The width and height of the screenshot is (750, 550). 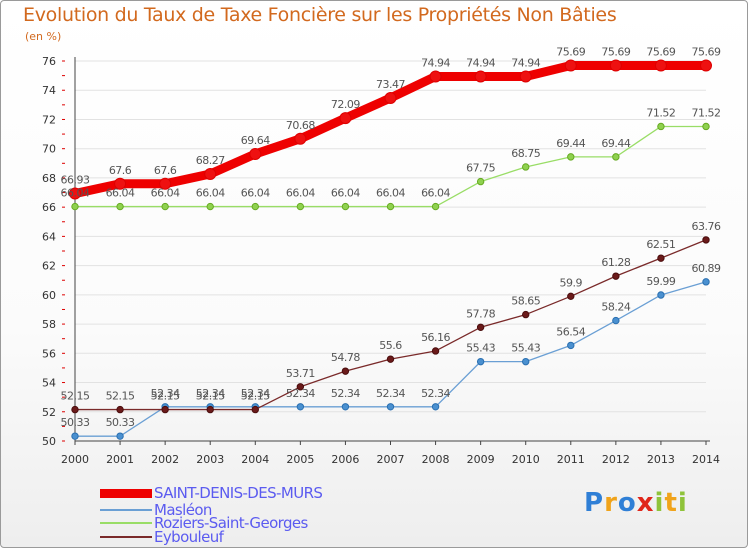 What do you see at coordinates (571, 282) in the screenshot?
I see `data-label: 59.9` at bounding box center [571, 282].